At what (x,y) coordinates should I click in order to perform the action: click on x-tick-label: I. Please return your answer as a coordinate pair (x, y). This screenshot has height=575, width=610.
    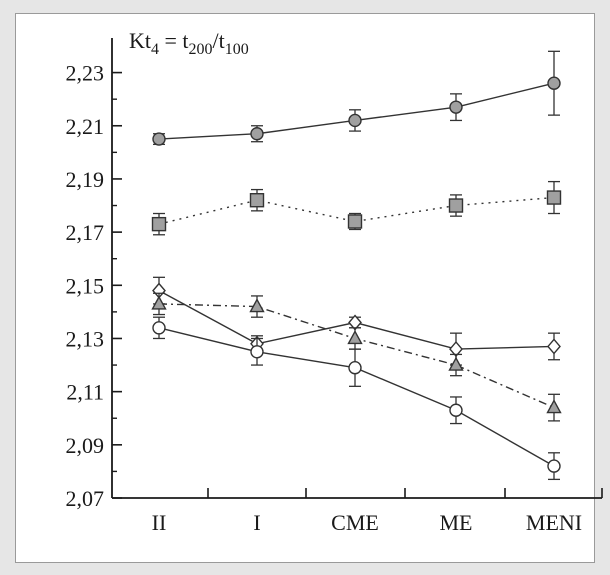
    Looking at the image, I should click on (256, 522).